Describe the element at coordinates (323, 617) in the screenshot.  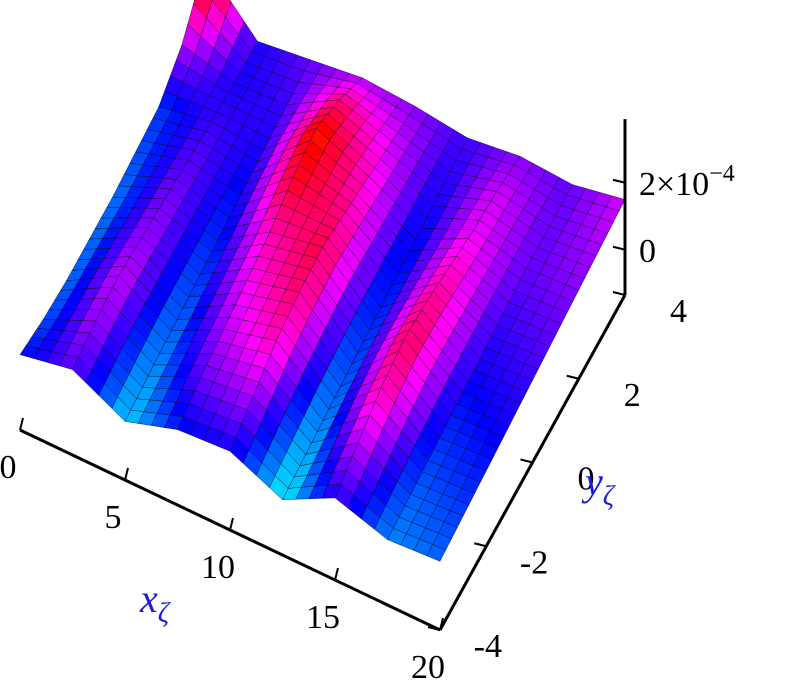
I see `x-tick-label: 15` at that location.